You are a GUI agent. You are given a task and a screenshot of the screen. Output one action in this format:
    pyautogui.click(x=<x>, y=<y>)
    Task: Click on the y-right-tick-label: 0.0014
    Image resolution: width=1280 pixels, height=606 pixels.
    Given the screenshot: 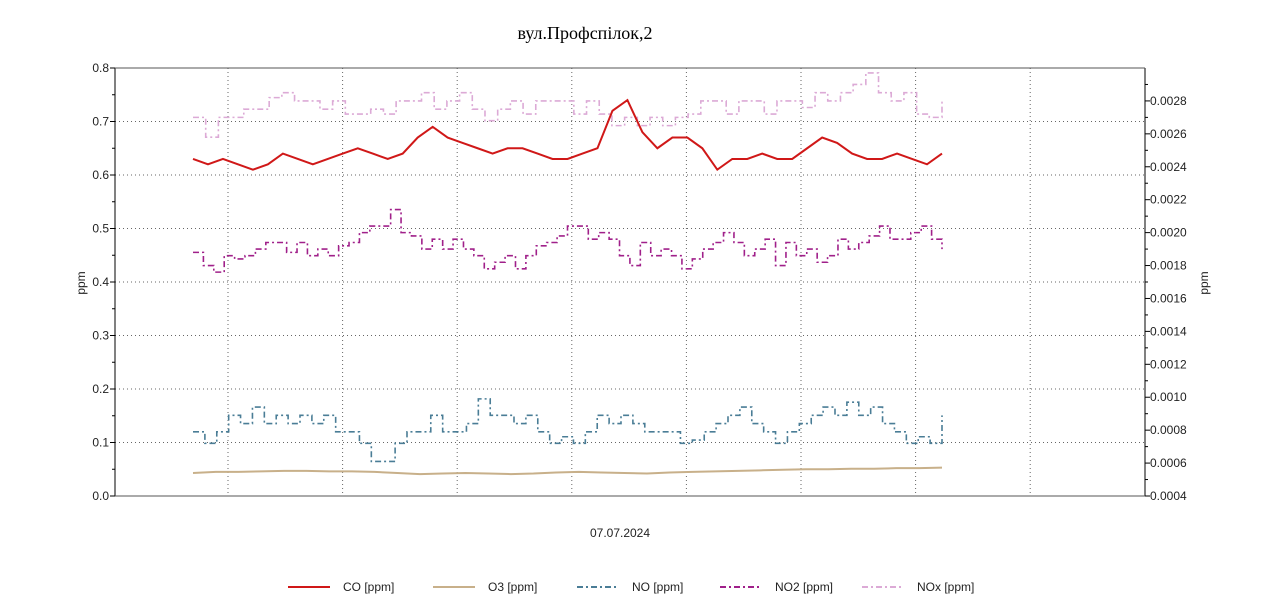 What is the action you would take?
    pyautogui.click(x=1168, y=331)
    